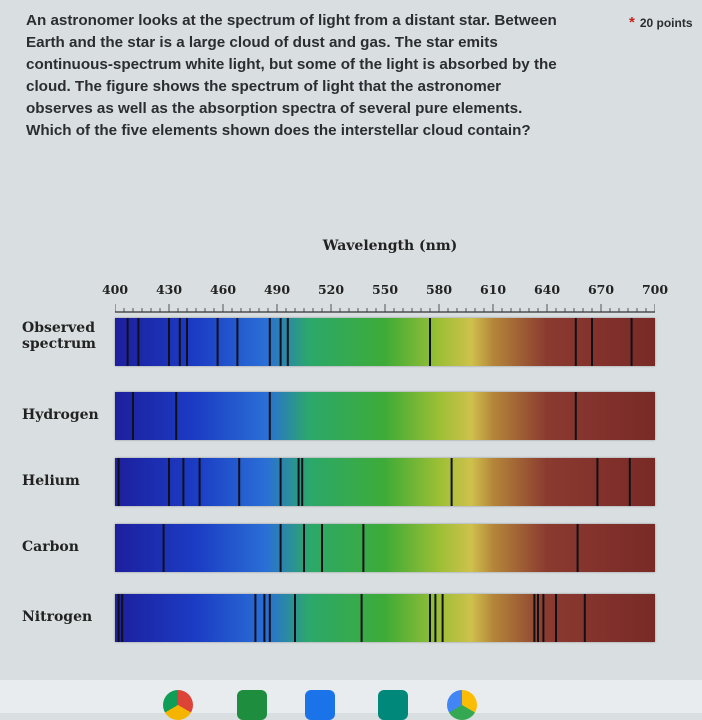 The image size is (702, 720). What do you see at coordinates (169, 289) in the screenshot?
I see `tick-label: 430` at bounding box center [169, 289].